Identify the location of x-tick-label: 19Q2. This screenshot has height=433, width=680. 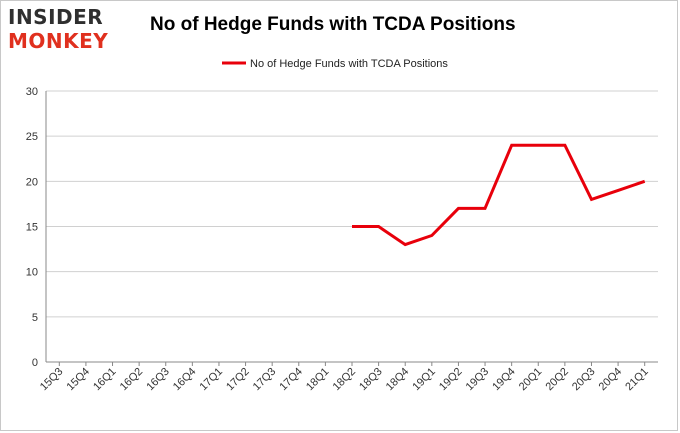
(451, 380).